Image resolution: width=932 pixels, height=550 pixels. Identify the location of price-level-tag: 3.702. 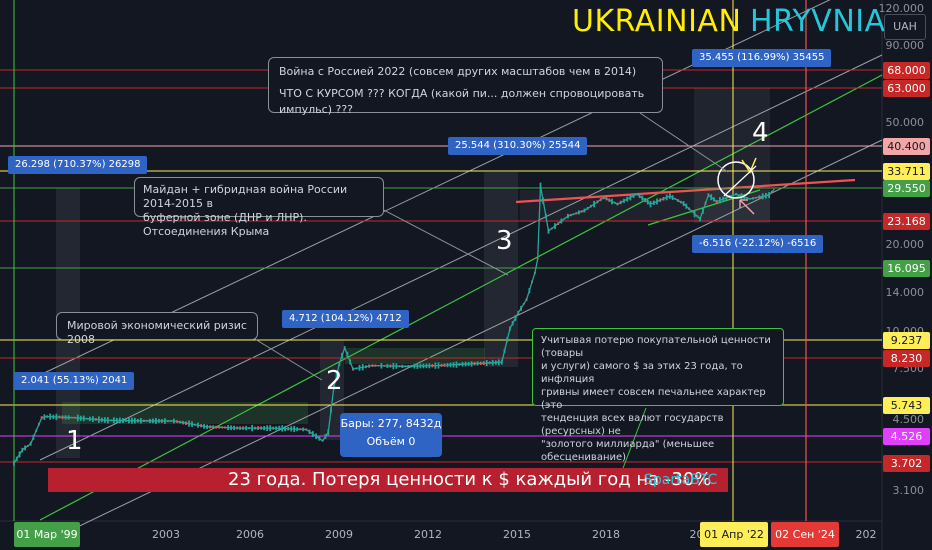
(906, 463).